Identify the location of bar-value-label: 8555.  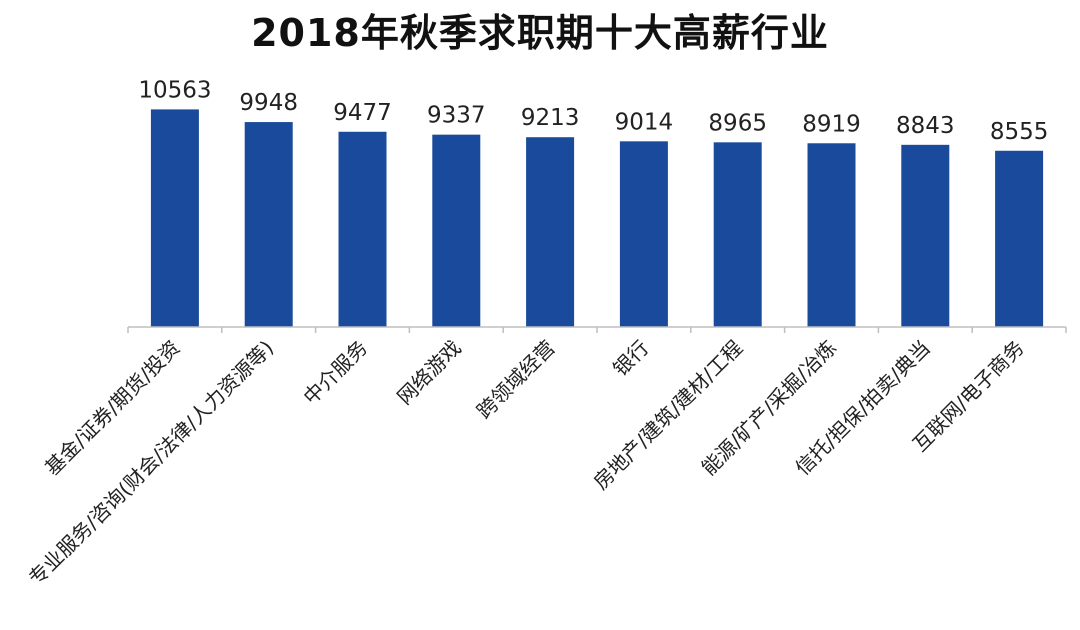
(1019, 132).